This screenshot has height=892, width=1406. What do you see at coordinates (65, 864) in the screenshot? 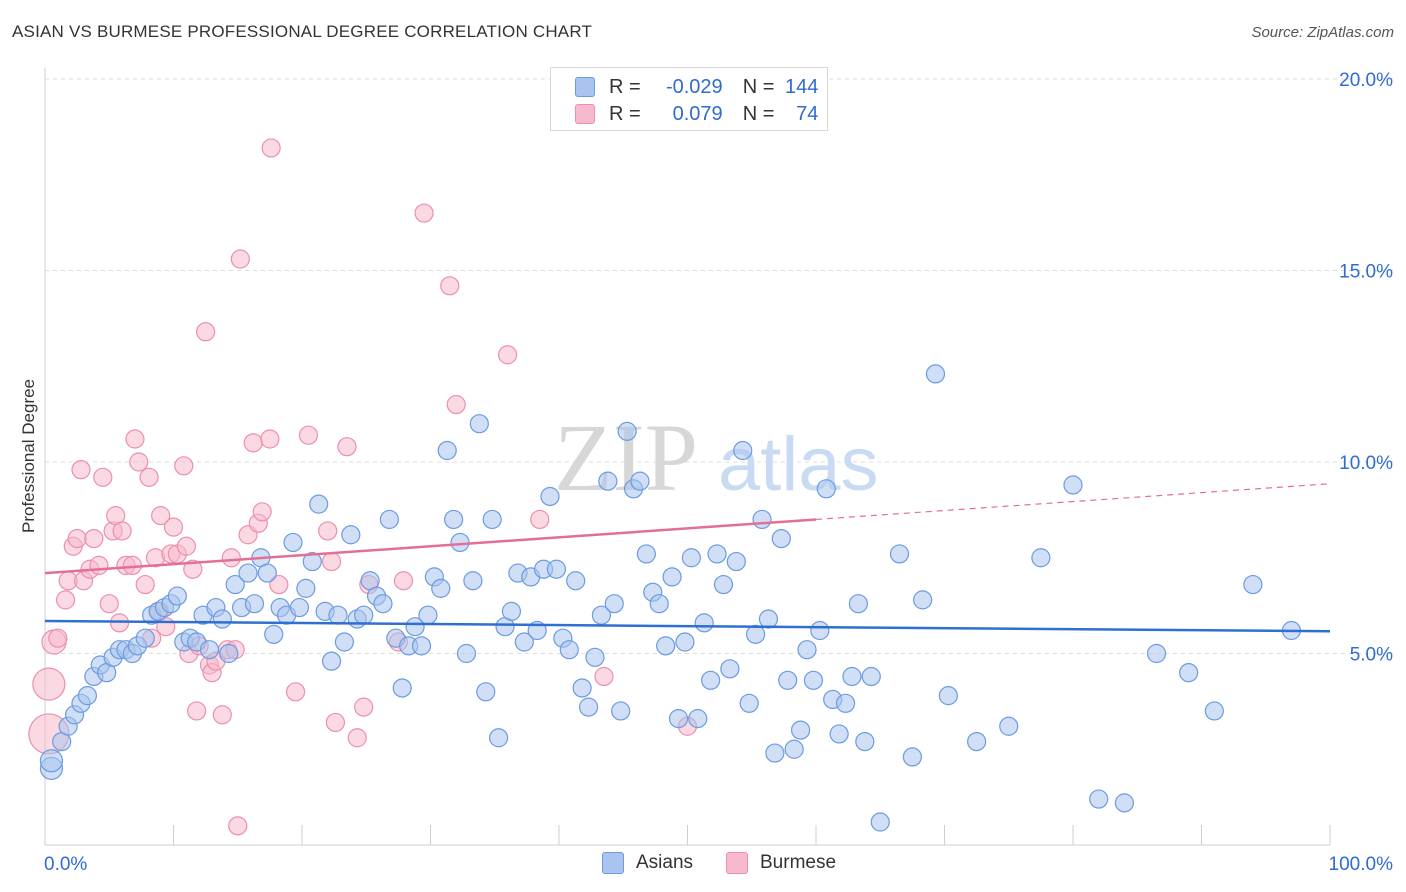
I see `x-tick-label: 0.0%` at bounding box center [65, 864].